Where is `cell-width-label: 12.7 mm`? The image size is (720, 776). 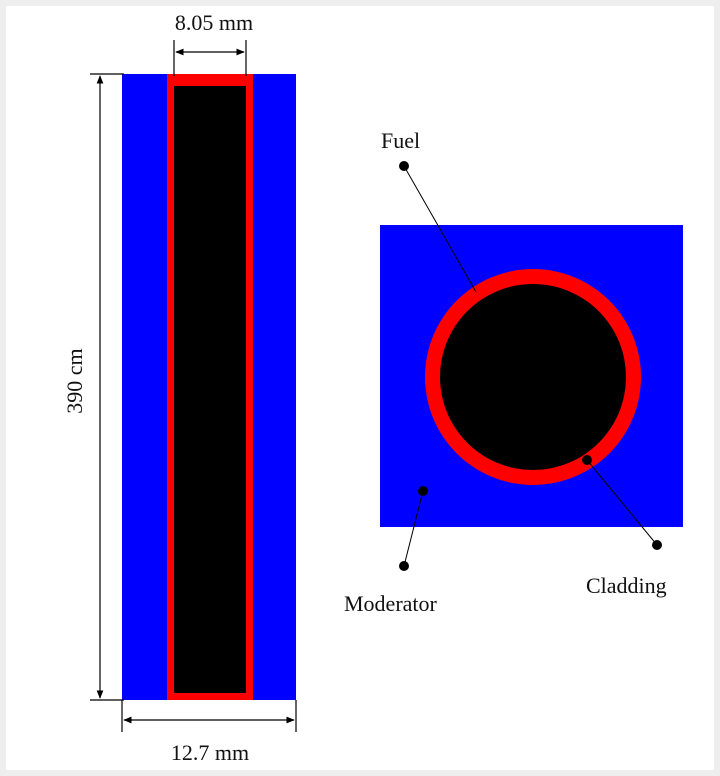 cell-width-label: 12.7 mm is located at coordinates (210, 752).